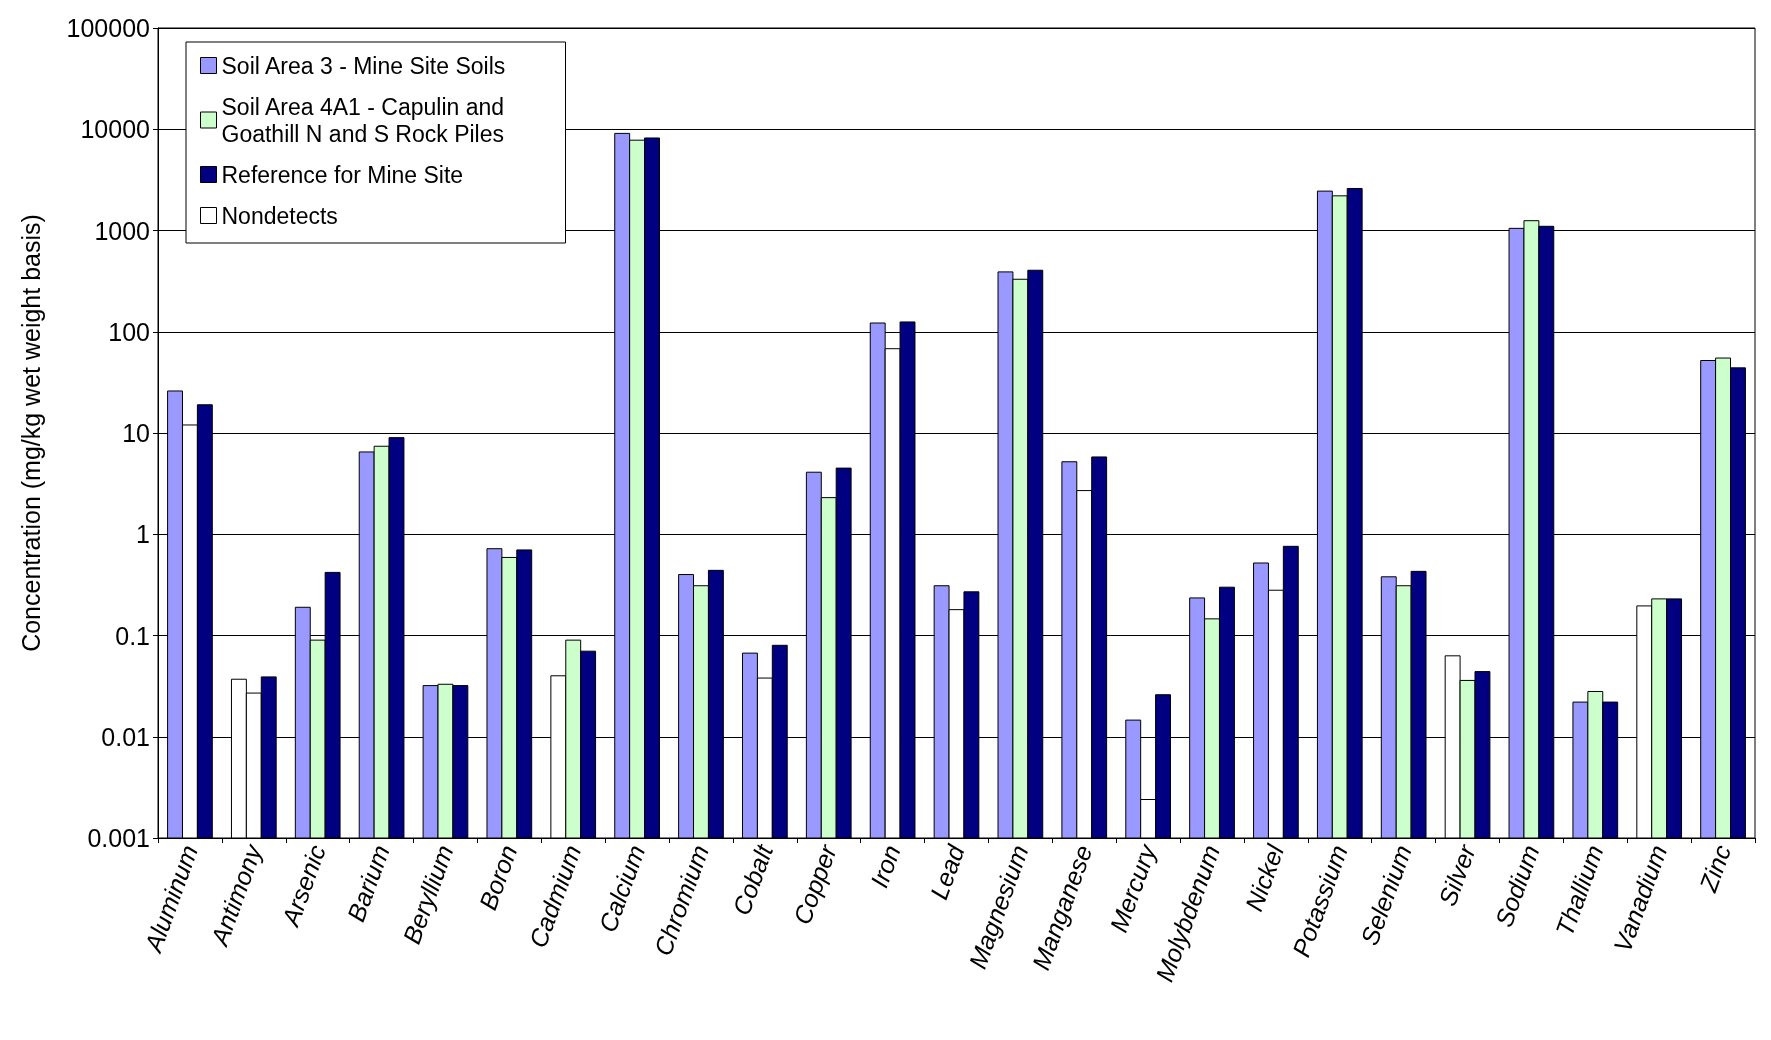 The height and width of the screenshot is (1040, 1771). What do you see at coordinates (1715, 868) in the screenshot?
I see `x-tick-label: Zinc` at bounding box center [1715, 868].